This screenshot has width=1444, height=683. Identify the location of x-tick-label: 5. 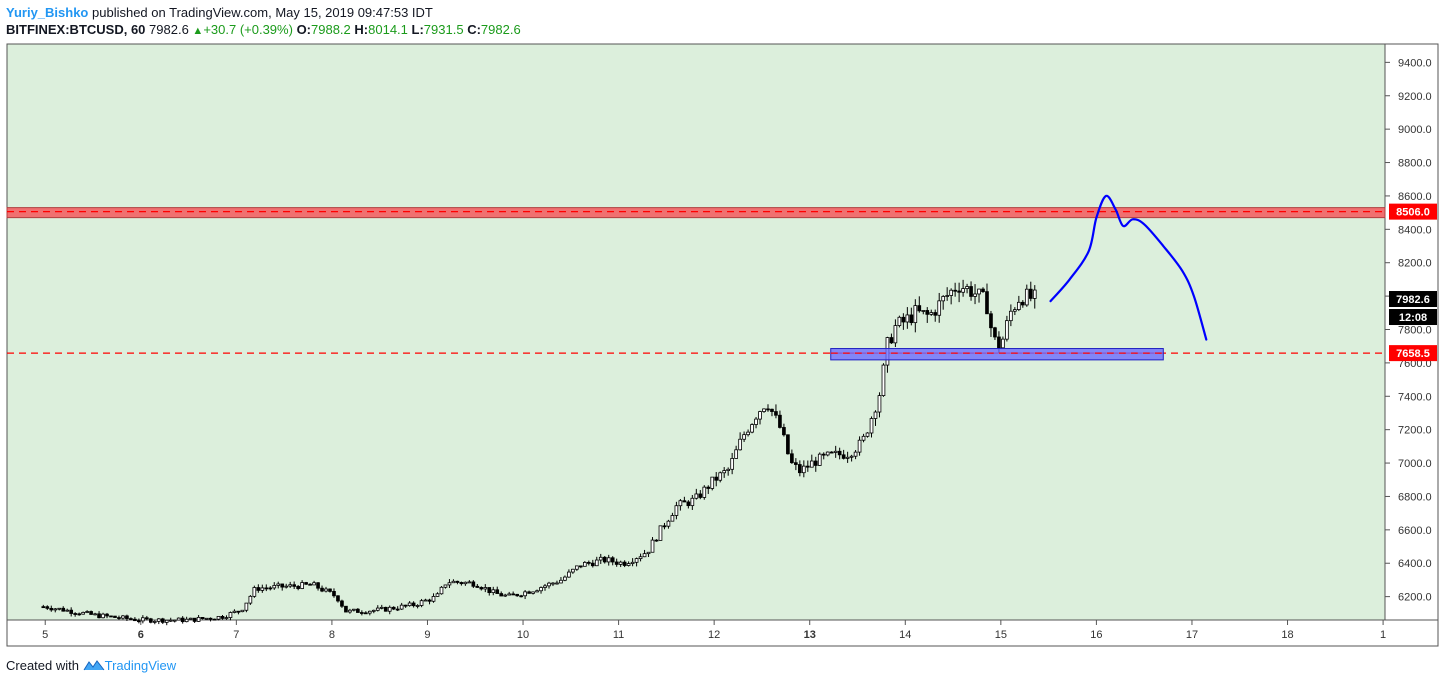
(45, 635).